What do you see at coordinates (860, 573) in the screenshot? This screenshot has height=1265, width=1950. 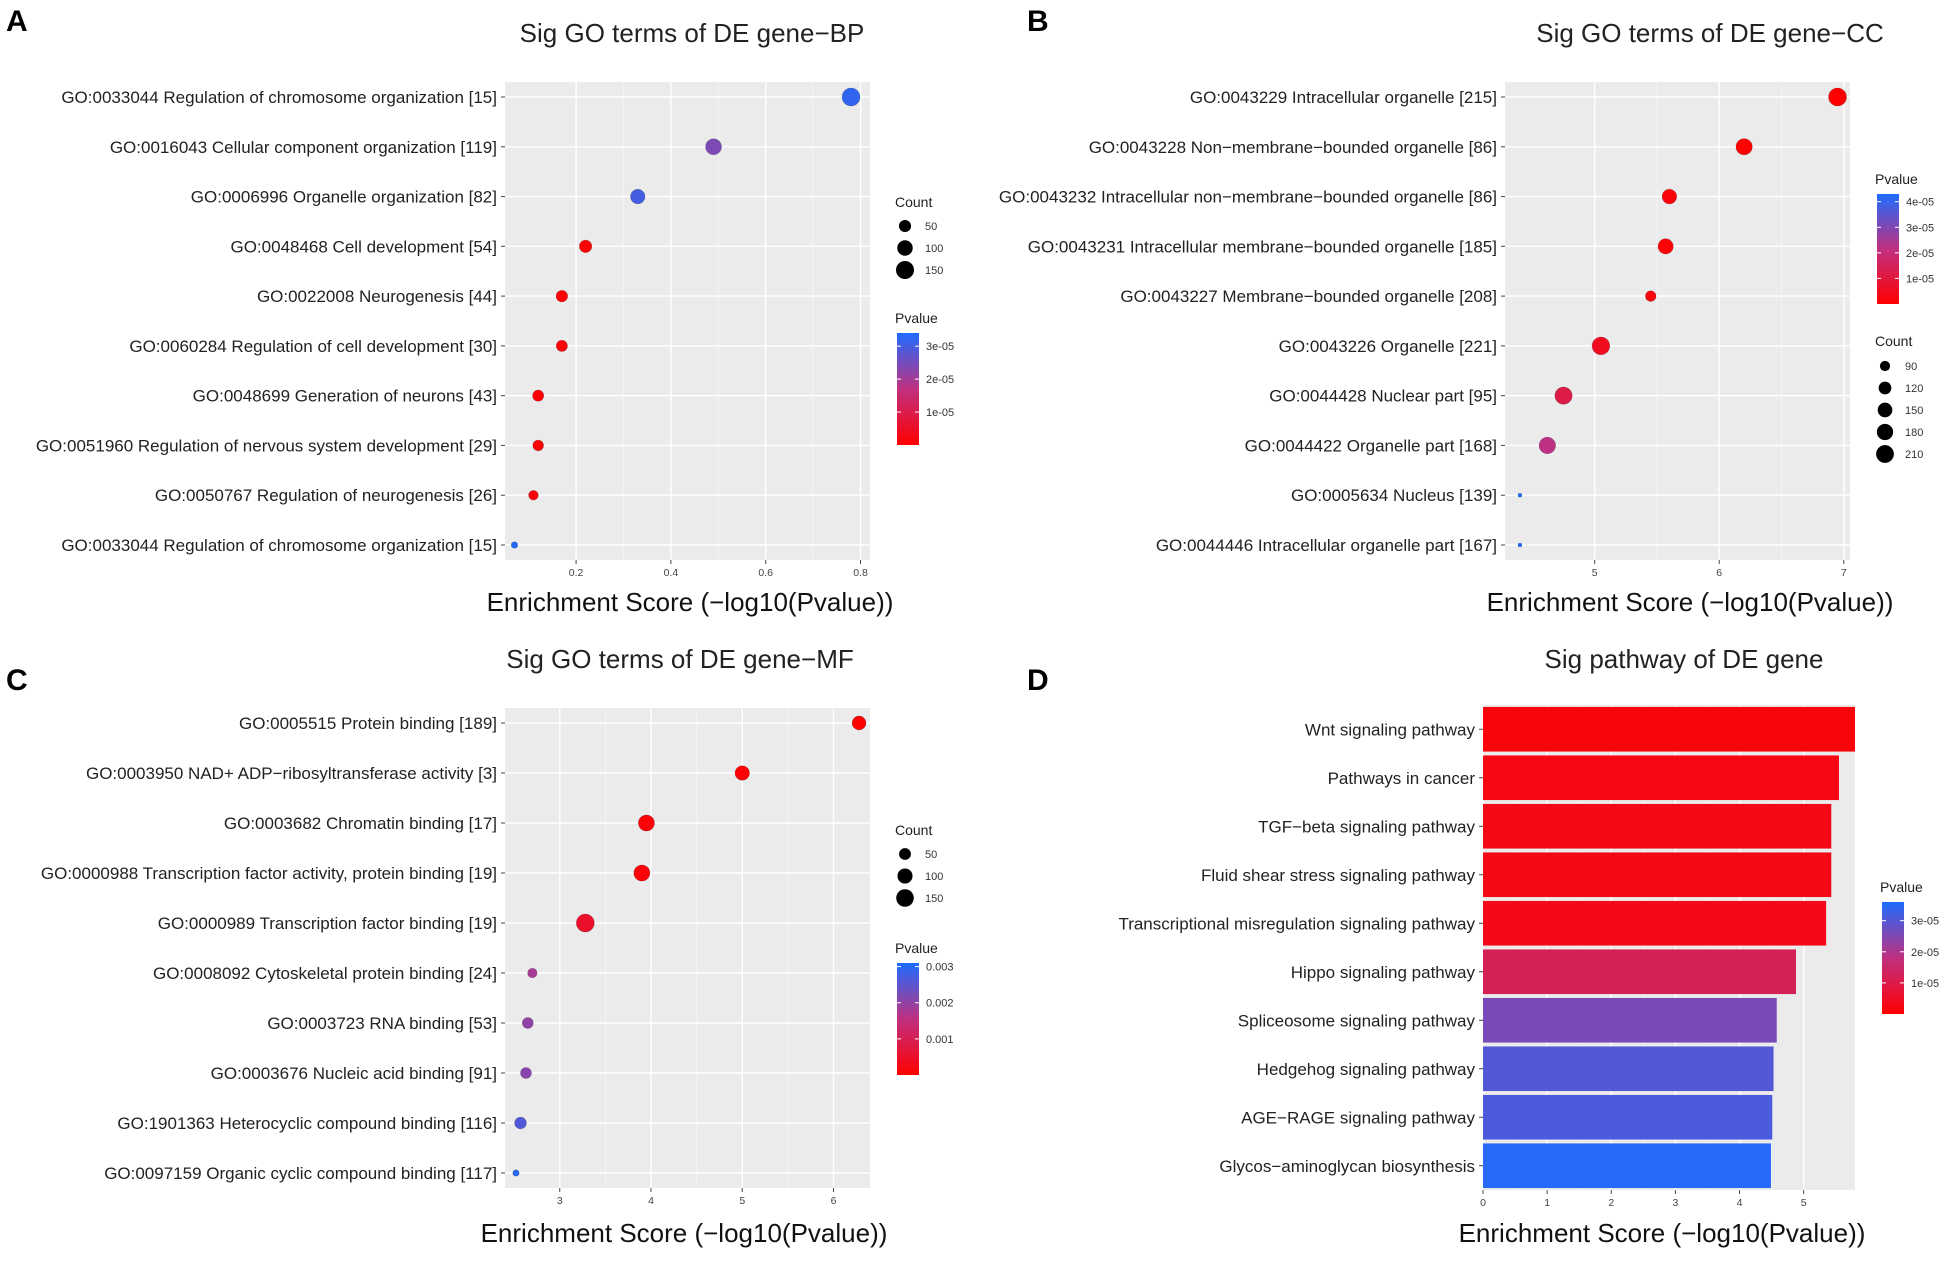 I see `x-tick-label: 0.8` at bounding box center [860, 573].